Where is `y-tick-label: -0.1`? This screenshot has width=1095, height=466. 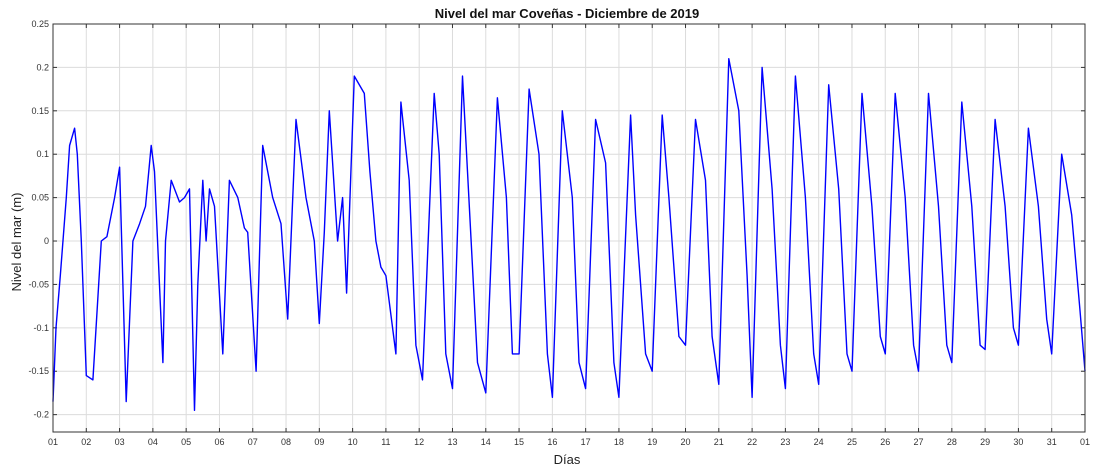
y-tick-label: -0.1 is located at coordinates (41, 328).